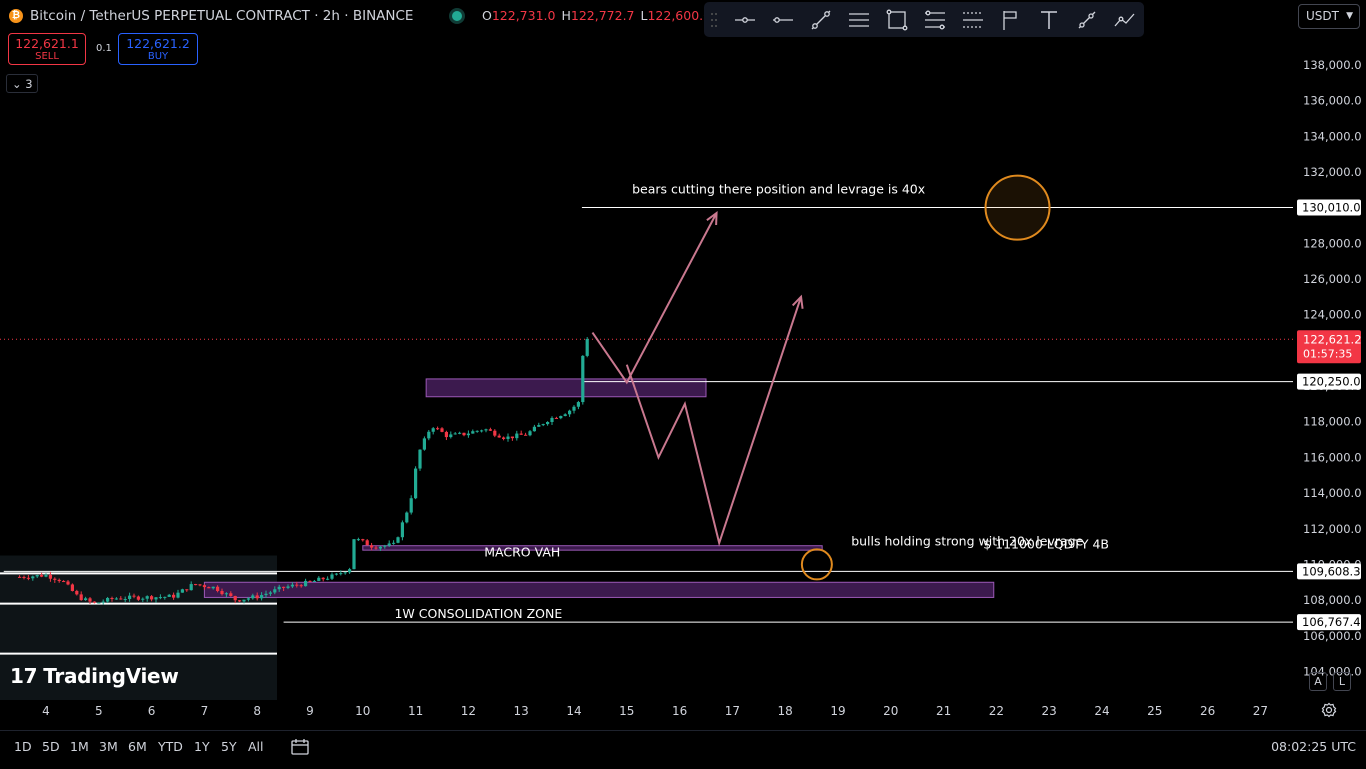 The height and width of the screenshot is (769, 1366). I want to click on drawing-toolbar, so click(924, 19).